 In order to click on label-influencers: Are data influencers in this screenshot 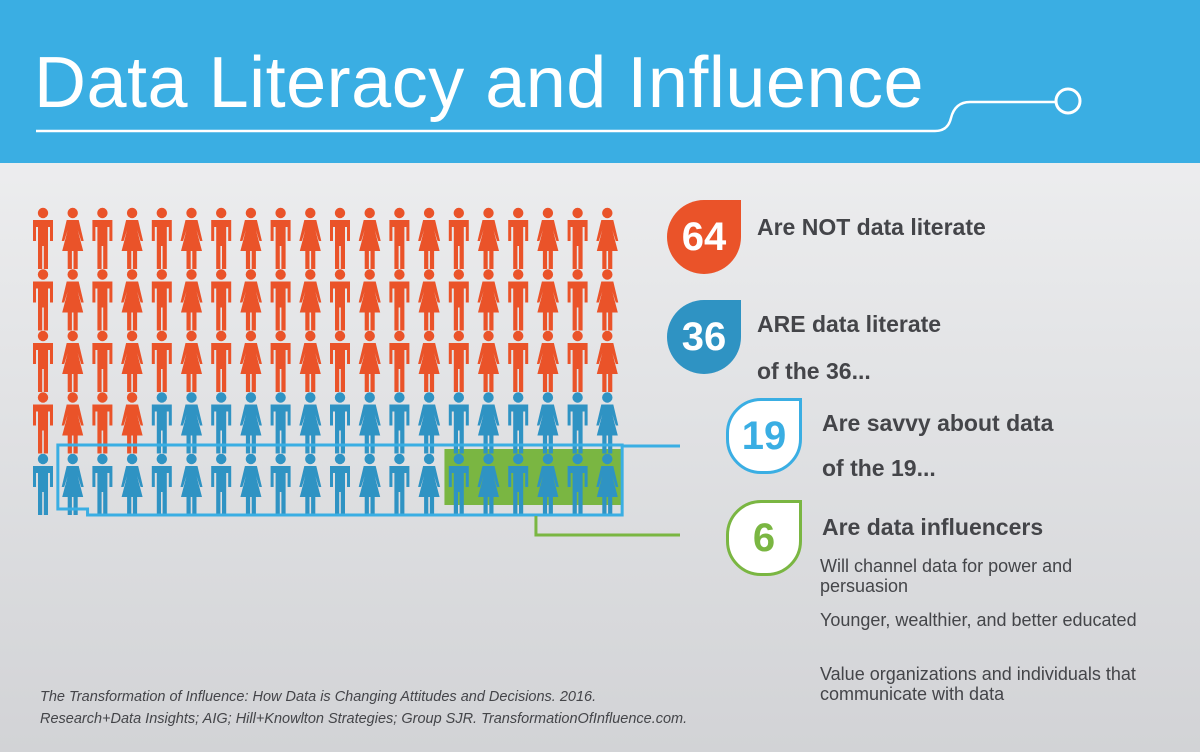, I will do `click(933, 527)`.